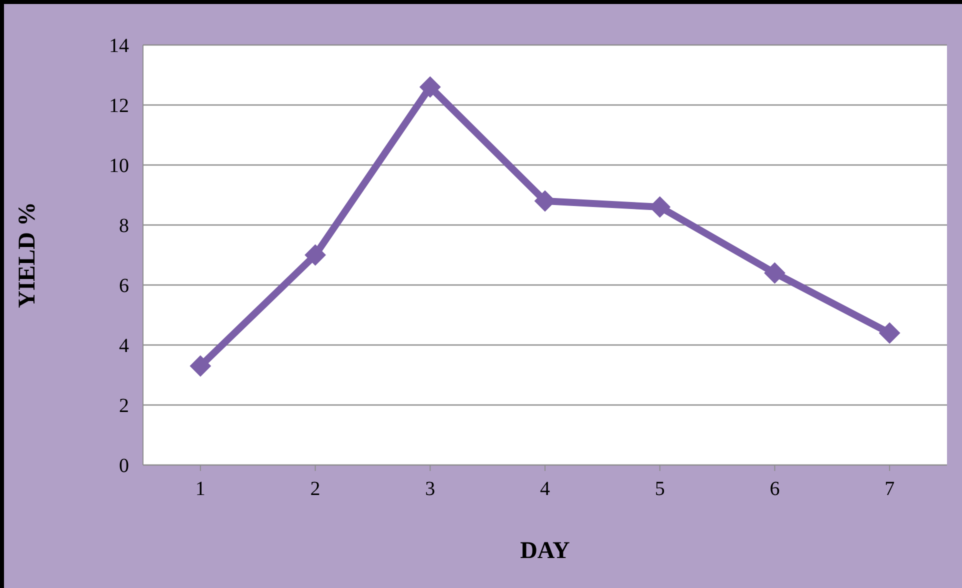 The height and width of the screenshot is (588, 962). I want to click on x-tick-label: 3, so click(430, 489).